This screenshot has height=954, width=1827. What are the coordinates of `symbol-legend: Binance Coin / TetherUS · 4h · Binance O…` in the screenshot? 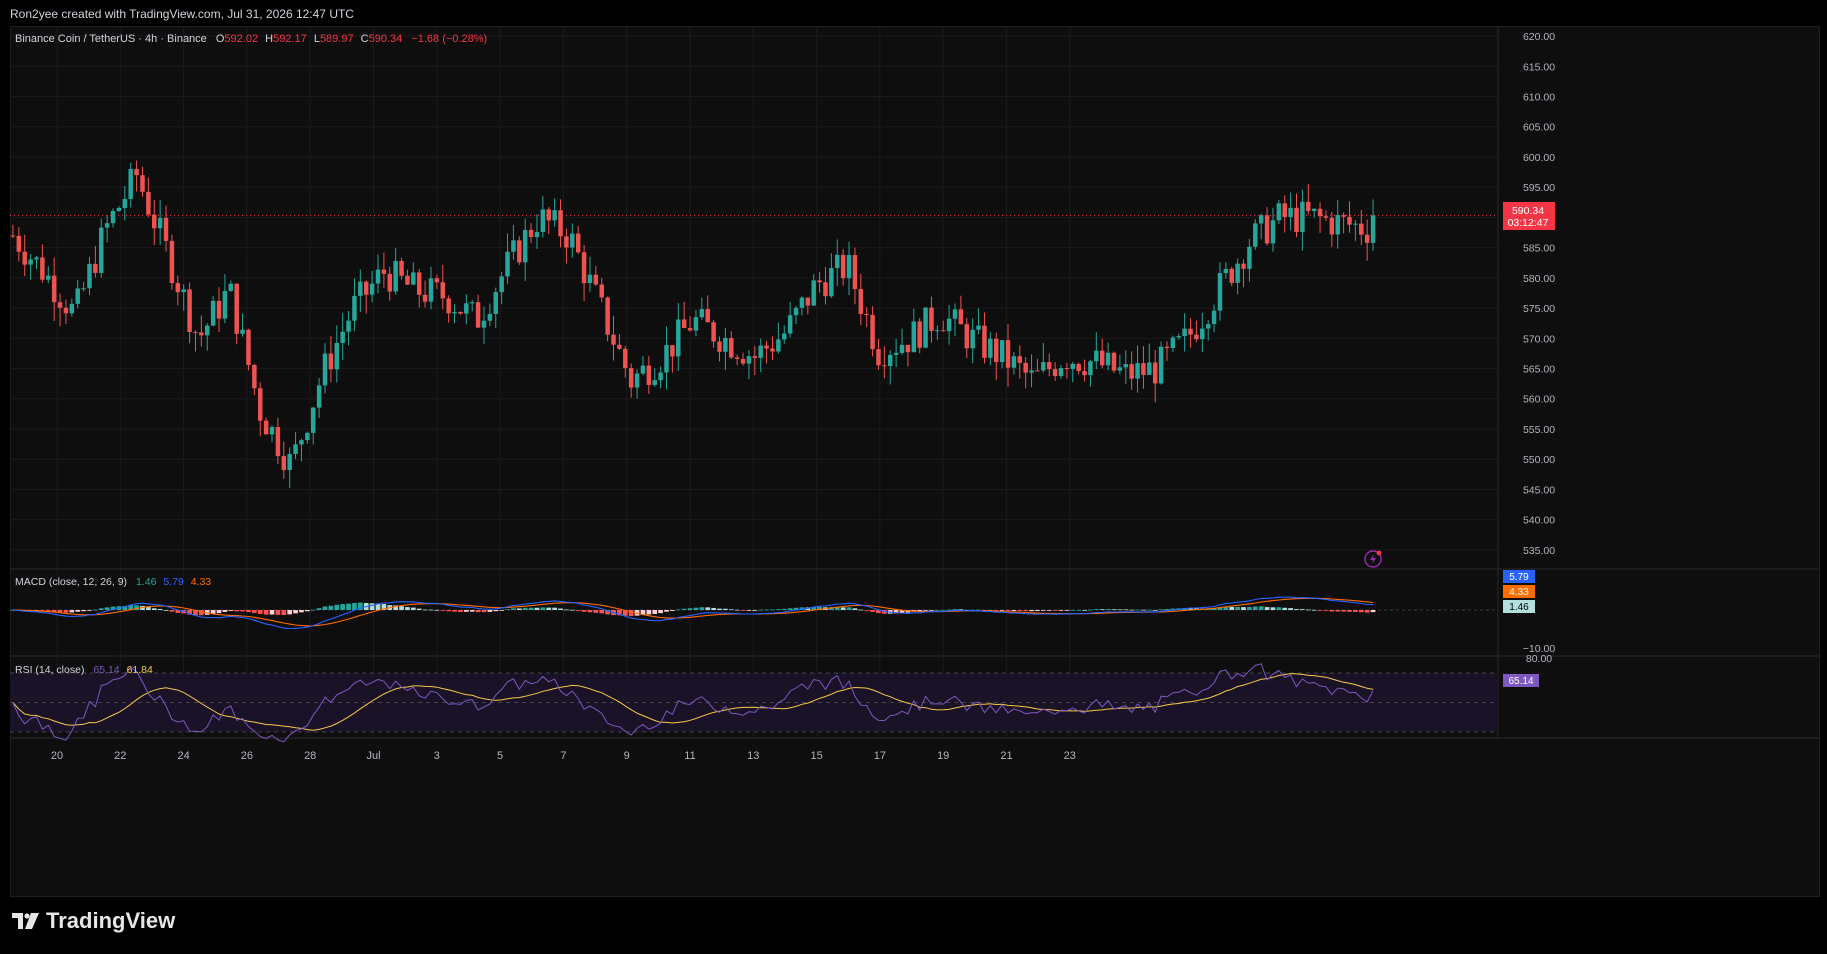 It's located at (251, 39).